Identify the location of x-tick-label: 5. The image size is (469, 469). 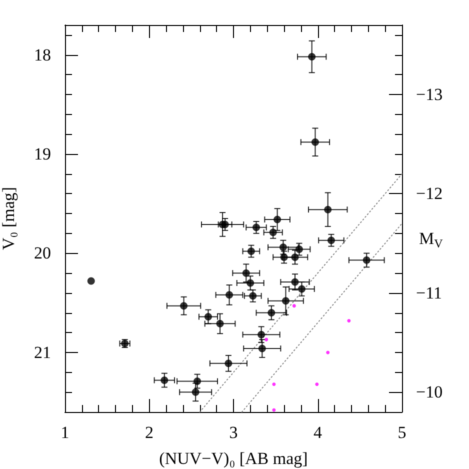
(402, 432).